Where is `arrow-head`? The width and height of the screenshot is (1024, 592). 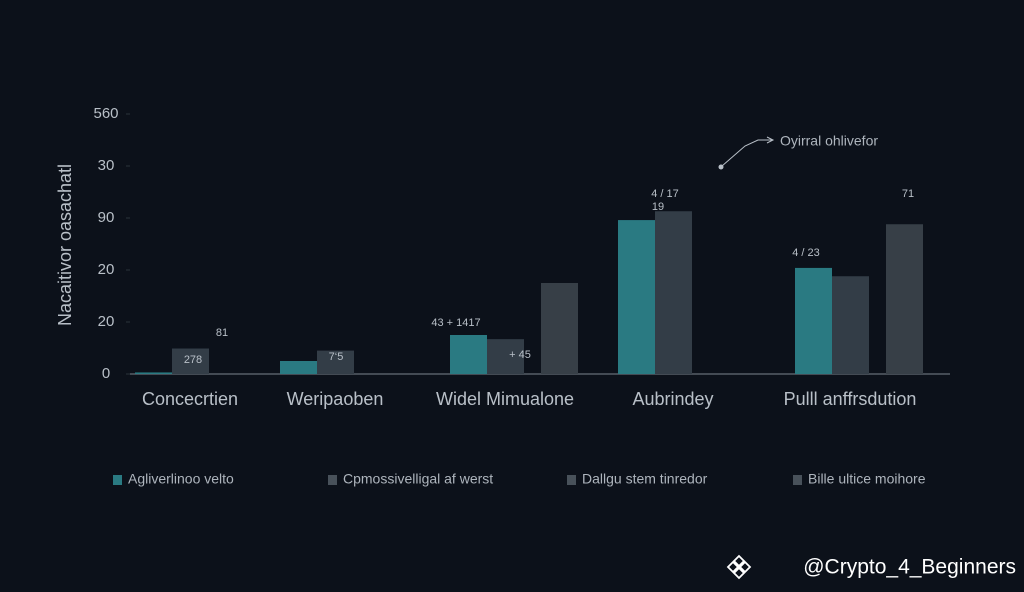
arrow-head is located at coordinates (770, 140).